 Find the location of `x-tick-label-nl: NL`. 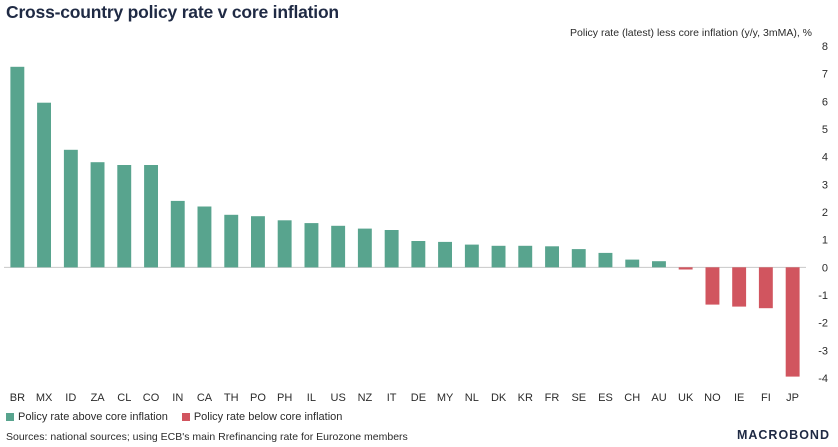

x-tick-label-nl: NL is located at coordinates (472, 398).